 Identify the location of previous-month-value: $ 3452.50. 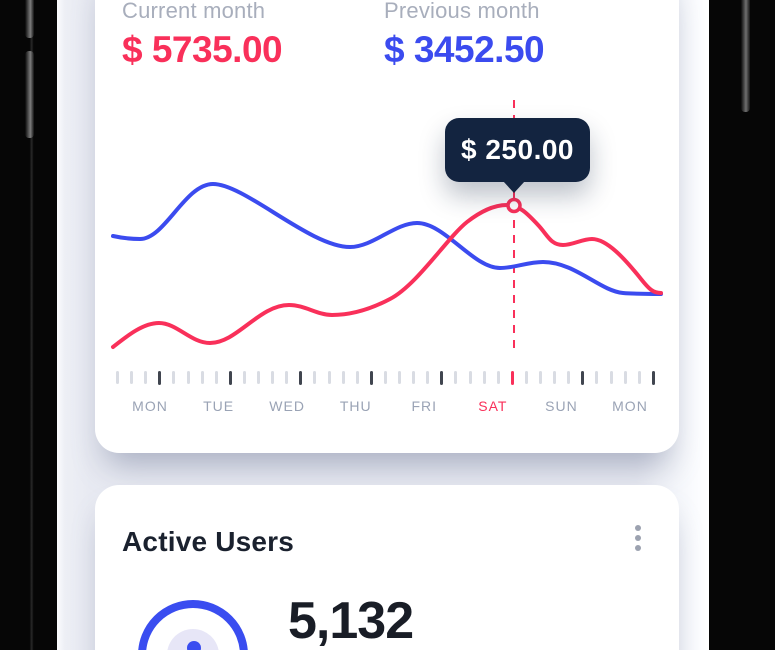
(464, 49).